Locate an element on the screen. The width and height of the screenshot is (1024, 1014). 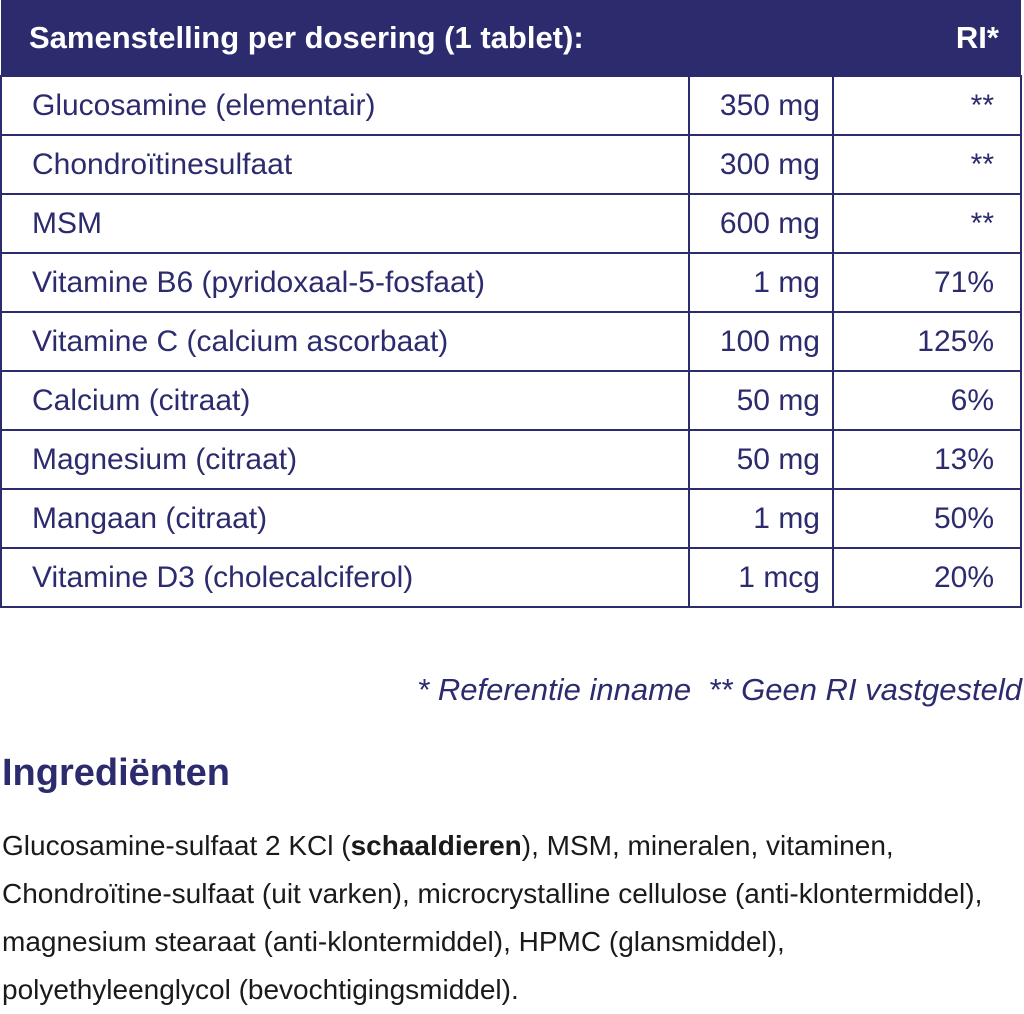
cell-name: Vitamine B6 (pyridoxaal-5-fosfaat) is located at coordinates (345, 282).